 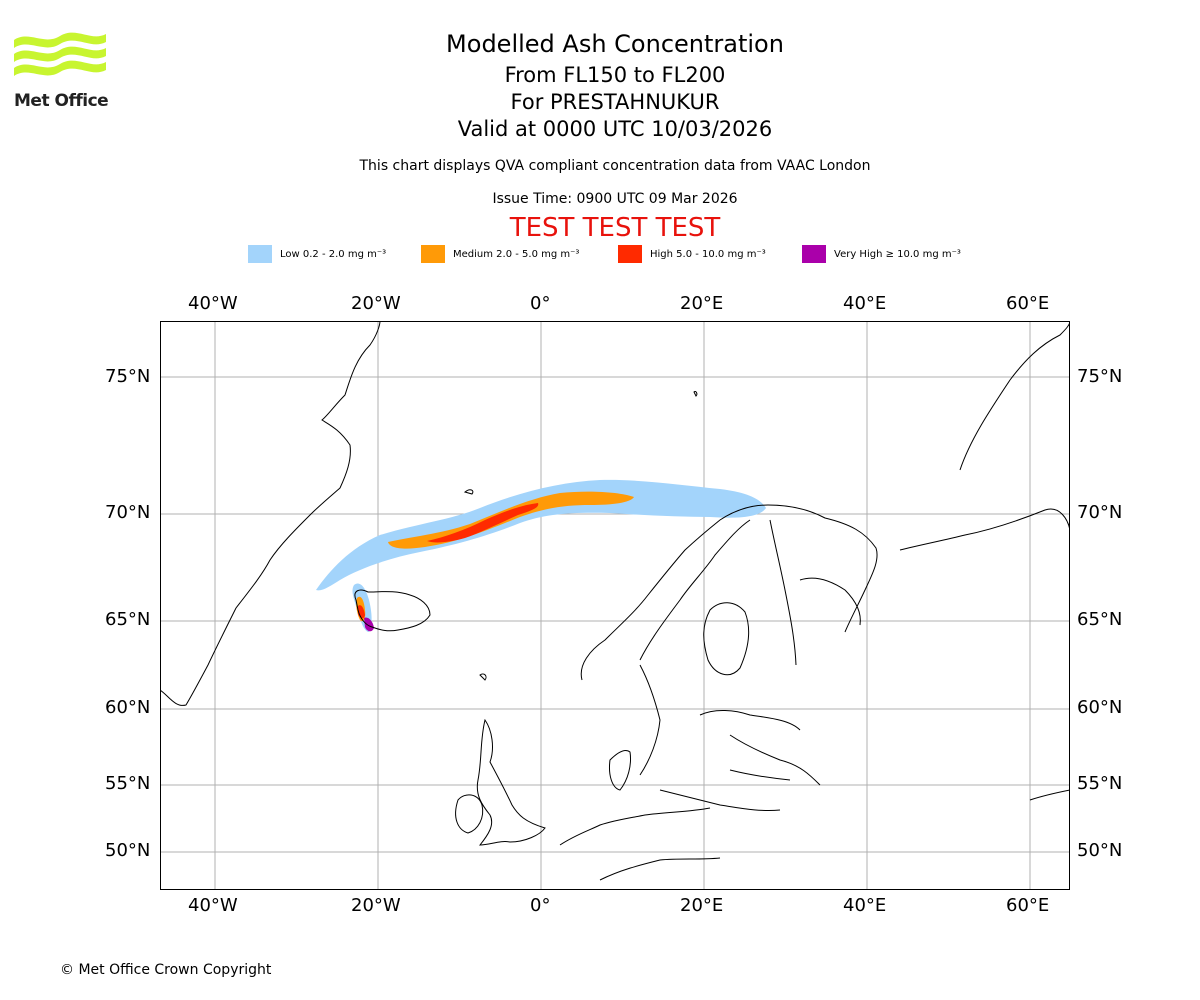 I want to click on chart-title: Modelled Ash Concentration, so click(x=615, y=44).